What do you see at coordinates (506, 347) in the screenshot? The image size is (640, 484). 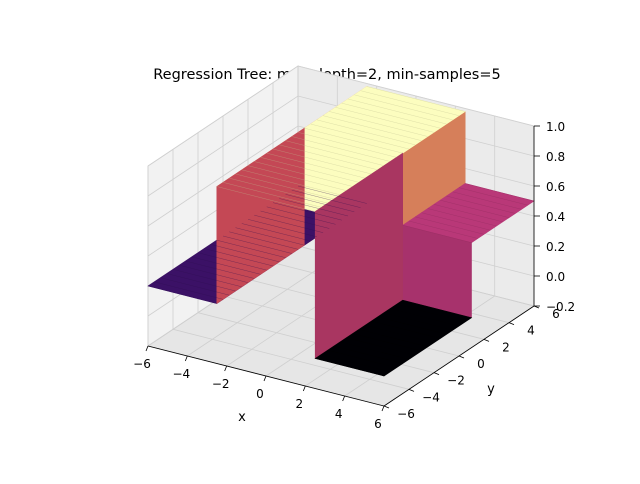 I see `y-tick-label: 2` at bounding box center [506, 347].